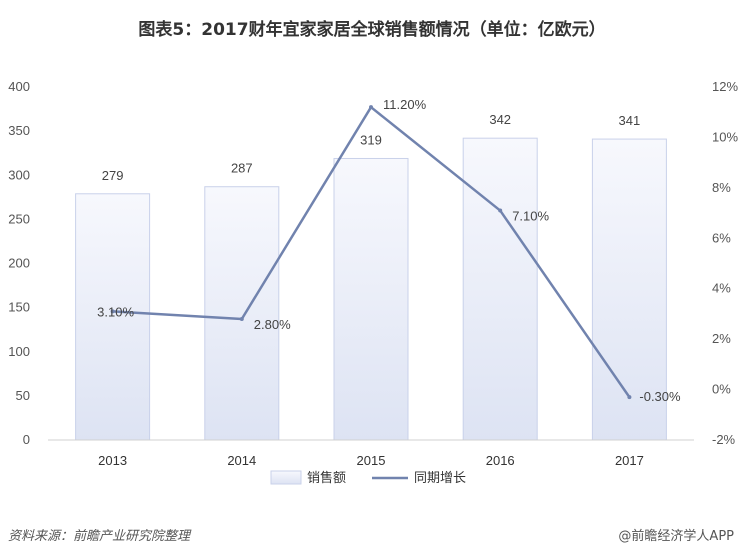 This screenshot has width=744, height=559. I want to click on right-tick-label: 12%, so click(725, 86).